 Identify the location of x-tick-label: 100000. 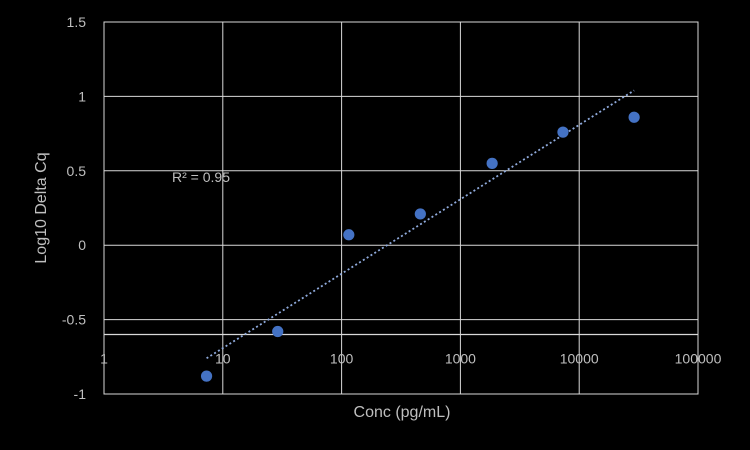
(698, 358).